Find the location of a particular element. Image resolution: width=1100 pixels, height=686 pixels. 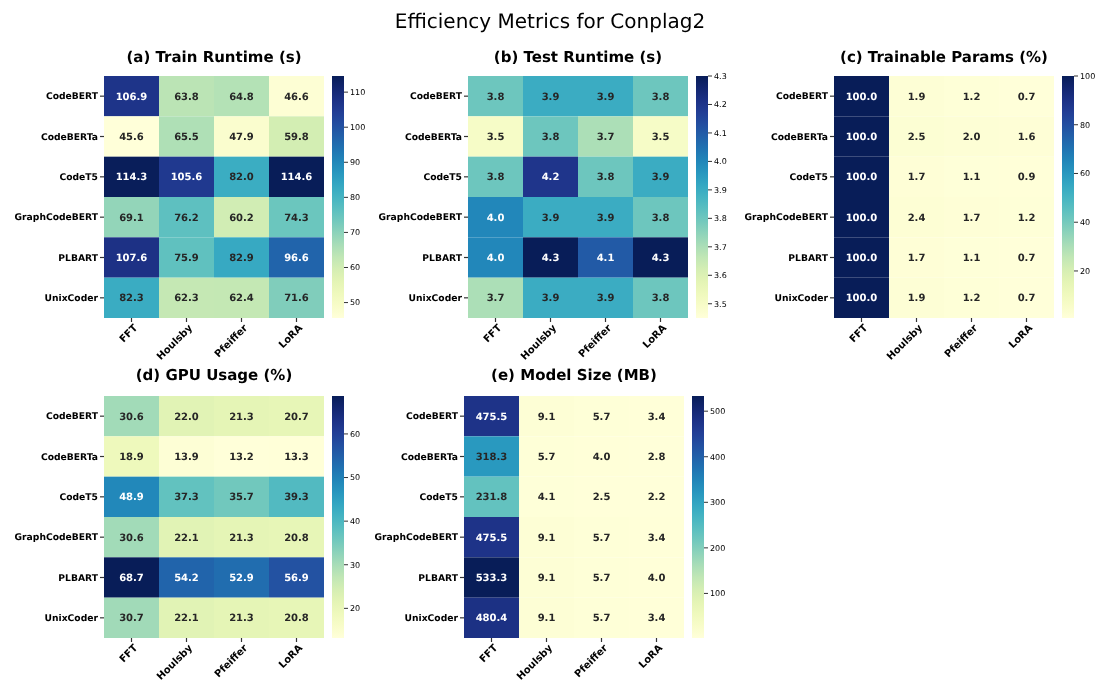

text: Efficiency Metrics for Conplag2 is located at coordinates (550, 23).